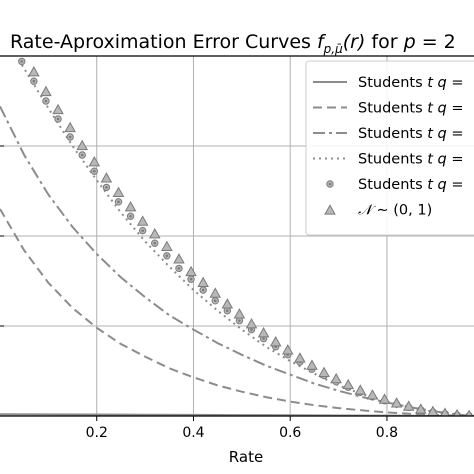 Image resolution: width=474 pixels, height=474 pixels. Describe the element at coordinates (97, 433) in the screenshot. I see `x-tick-label: 0.2` at that location.